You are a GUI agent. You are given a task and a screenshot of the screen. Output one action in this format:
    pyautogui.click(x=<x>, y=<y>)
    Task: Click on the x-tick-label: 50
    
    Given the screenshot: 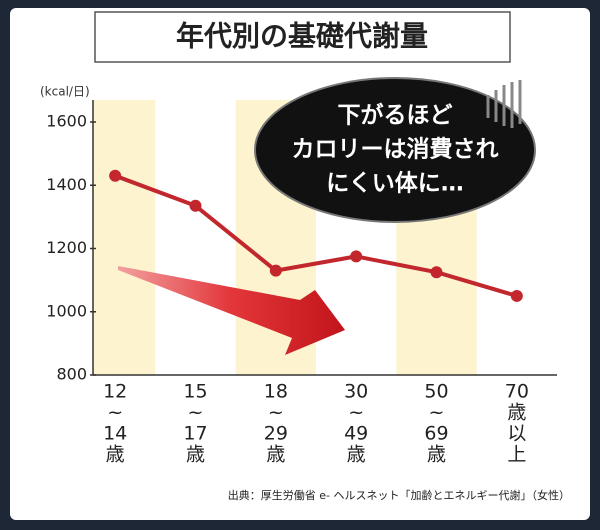 What is the action you would take?
    pyautogui.click(x=436, y=392)
    